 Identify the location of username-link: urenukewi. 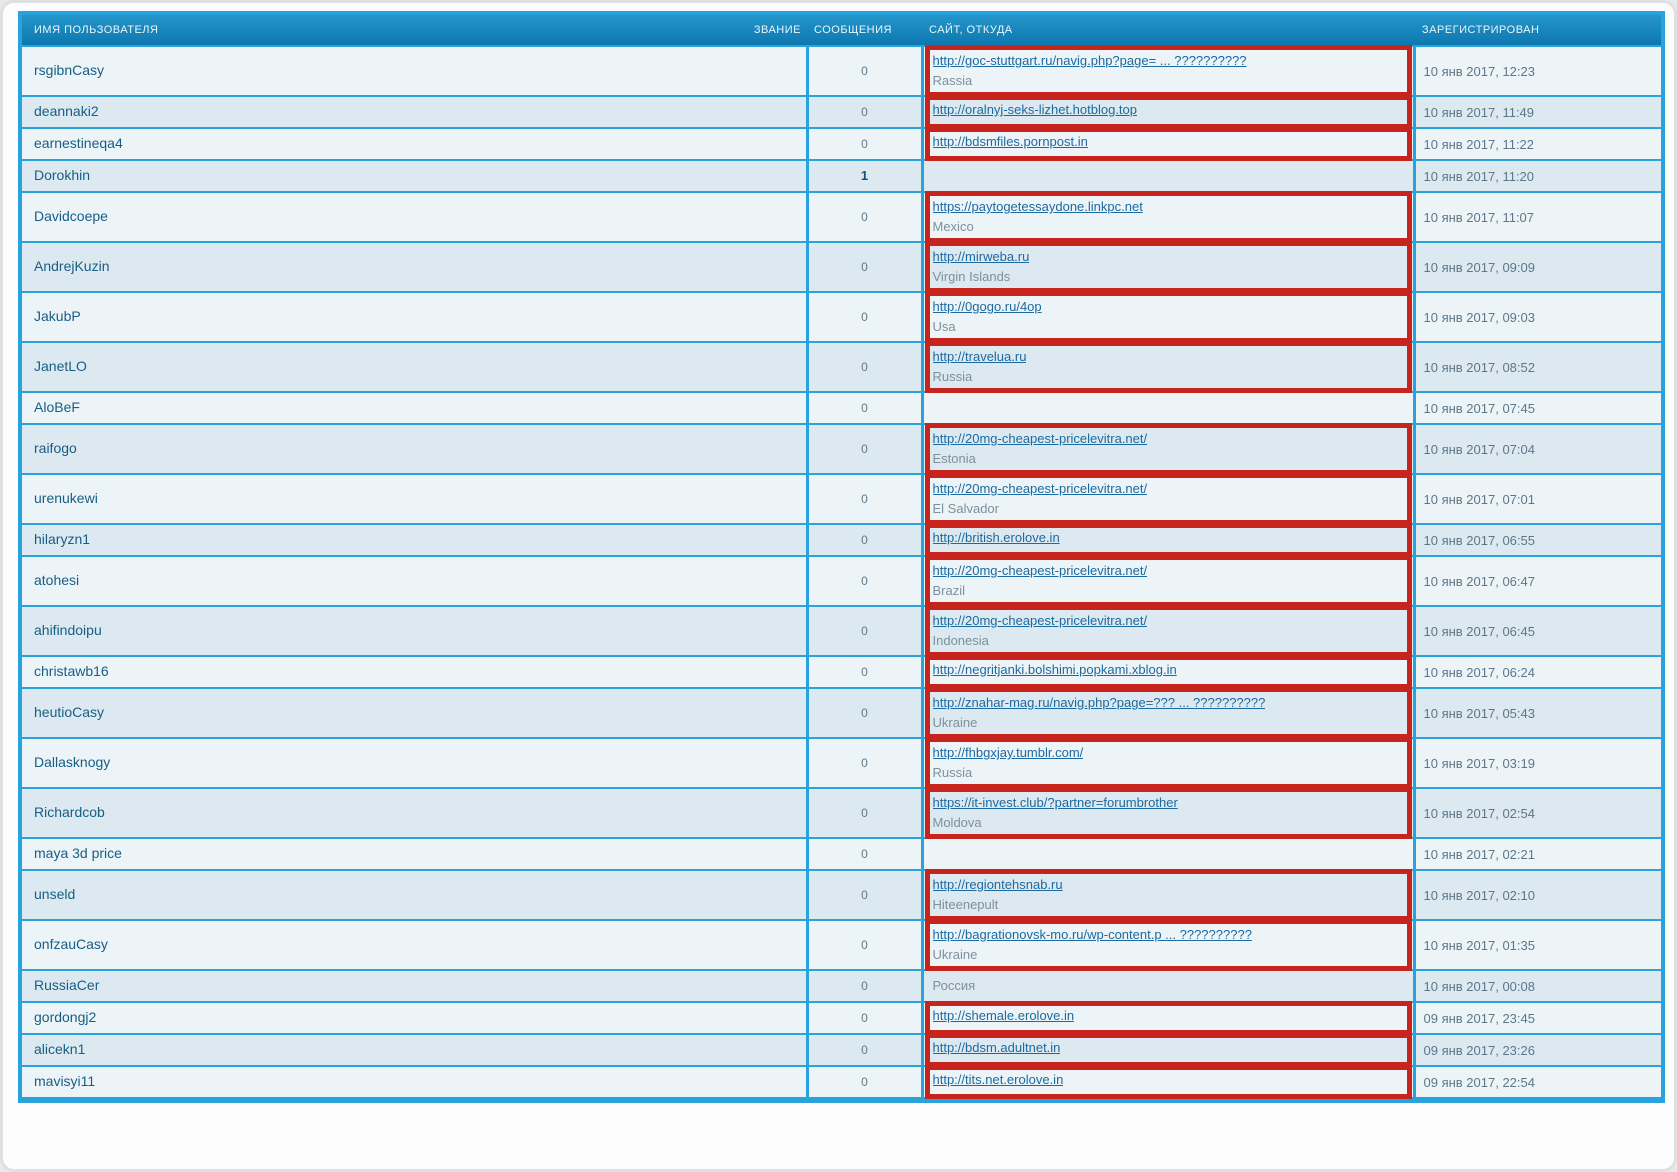
(66, 498).